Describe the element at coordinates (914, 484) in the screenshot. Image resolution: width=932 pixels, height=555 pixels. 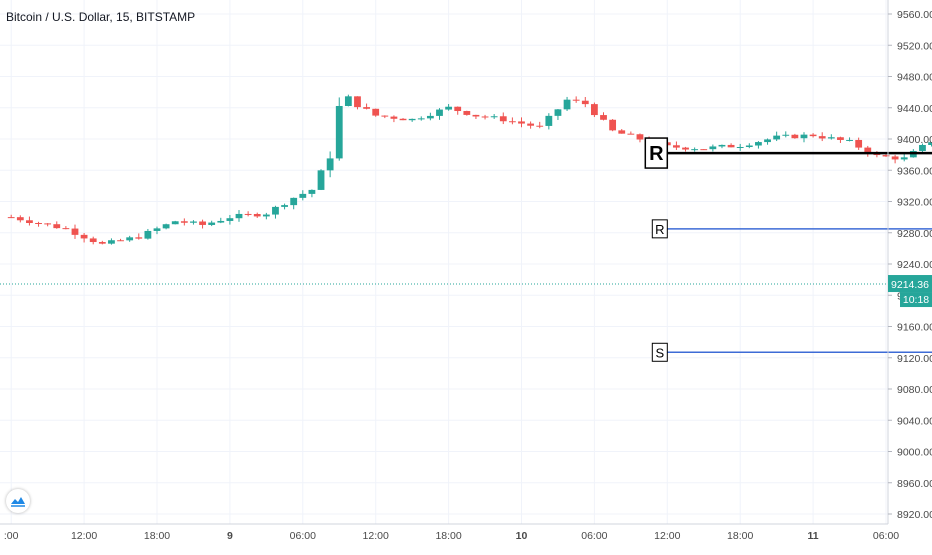
I see `price-tick-label: 8960.00` at that location.